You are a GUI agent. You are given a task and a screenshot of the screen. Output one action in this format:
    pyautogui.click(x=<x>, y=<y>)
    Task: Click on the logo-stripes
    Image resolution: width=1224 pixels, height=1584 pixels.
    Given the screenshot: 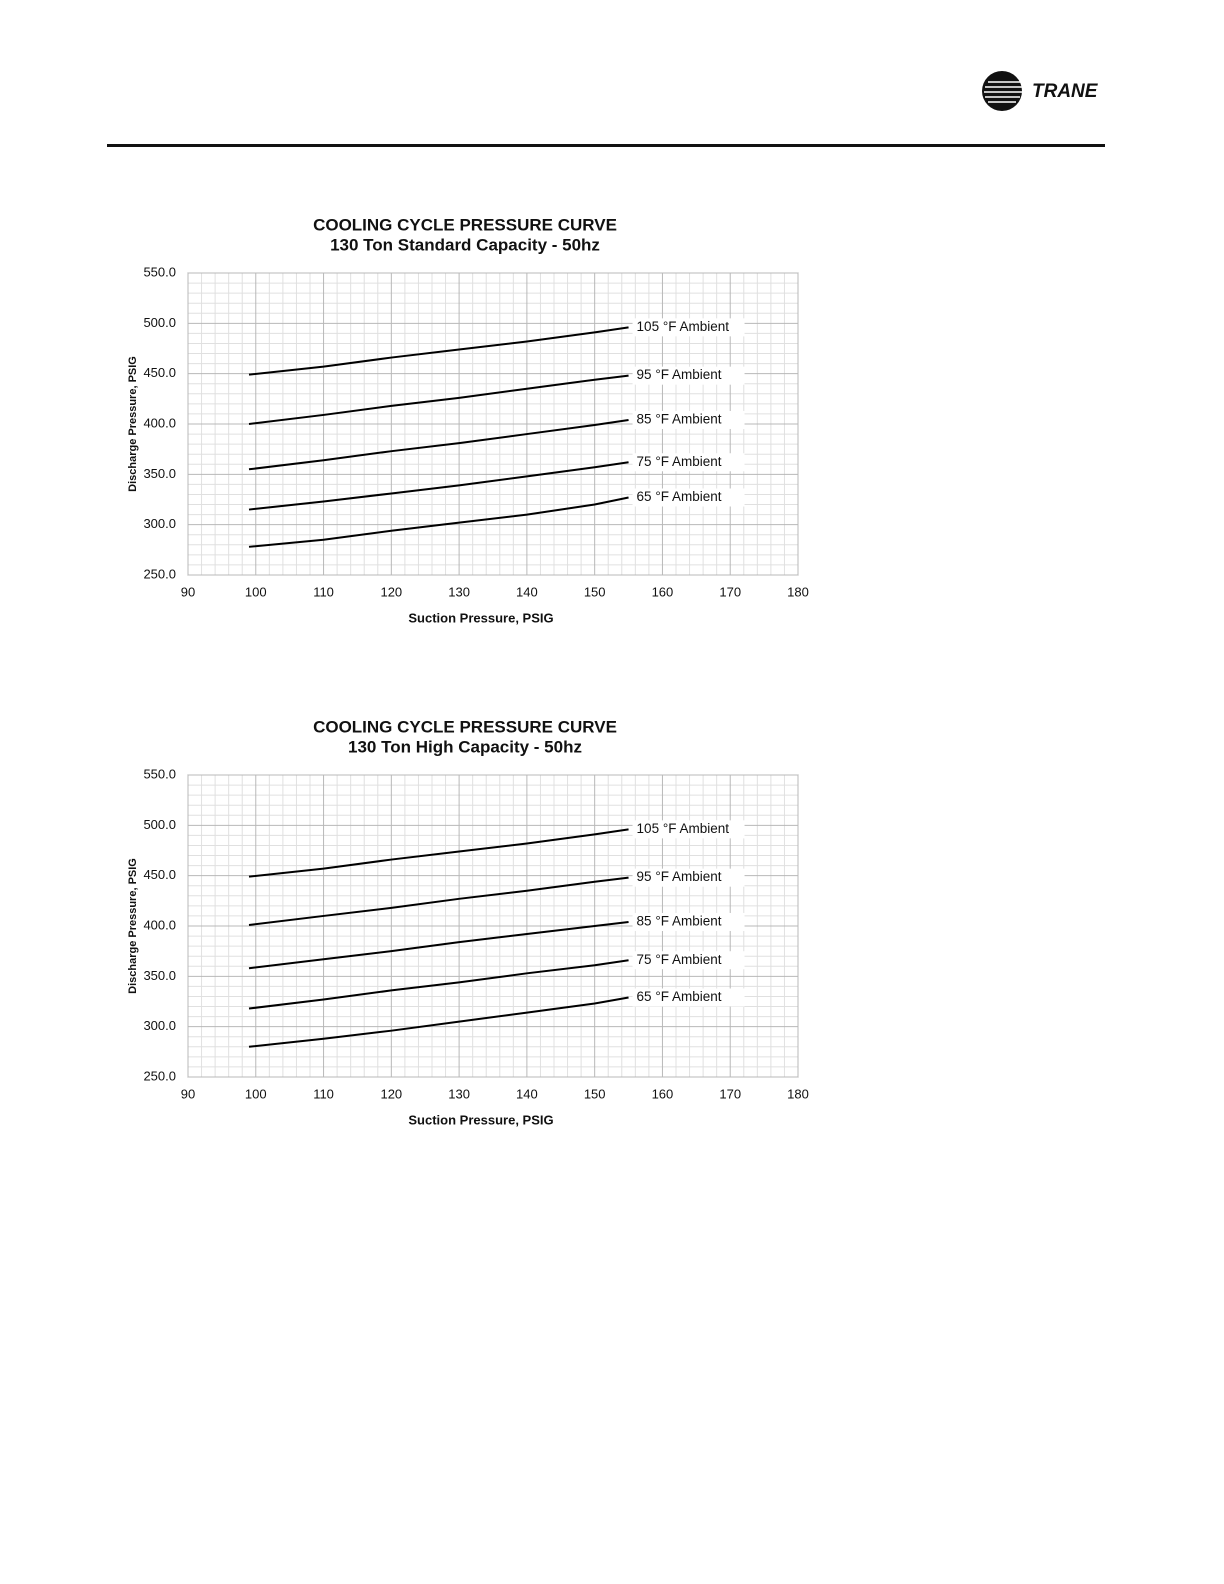 What is the action you would take?
    pyautogui.click(x=1003, y=92)
    